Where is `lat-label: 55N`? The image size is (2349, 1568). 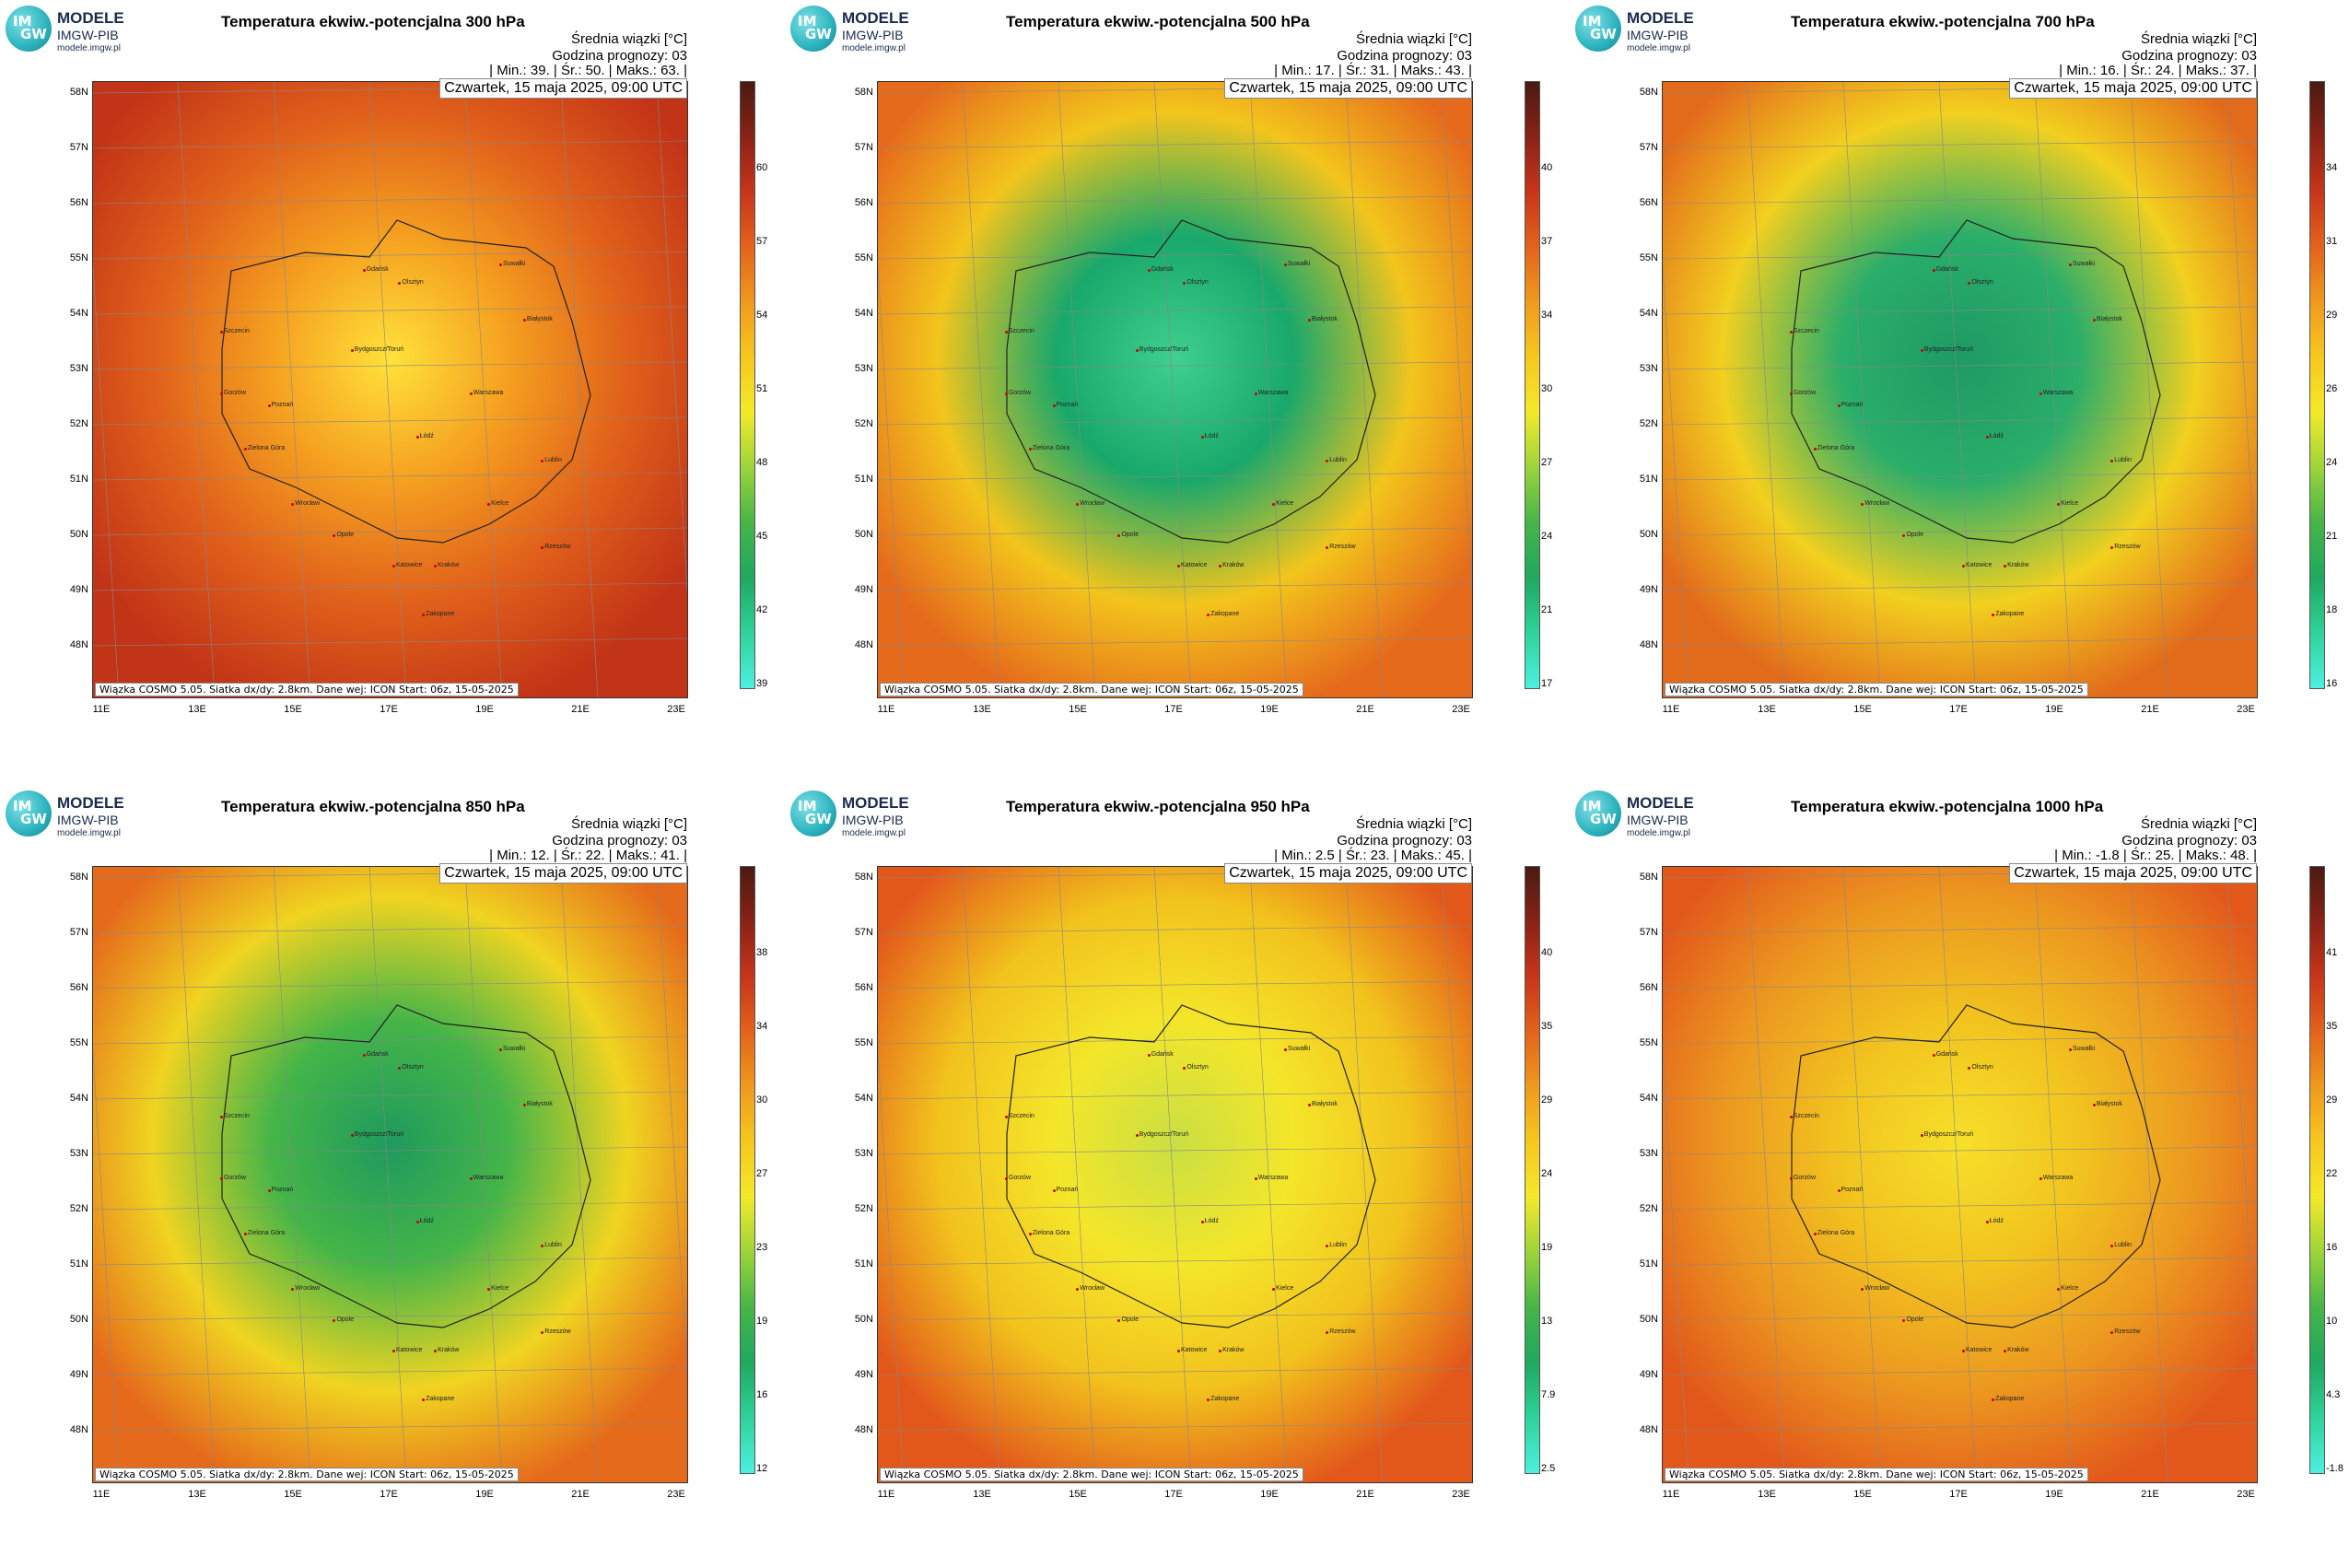
lat-label: 55N is located at coordinates (863, 1043).